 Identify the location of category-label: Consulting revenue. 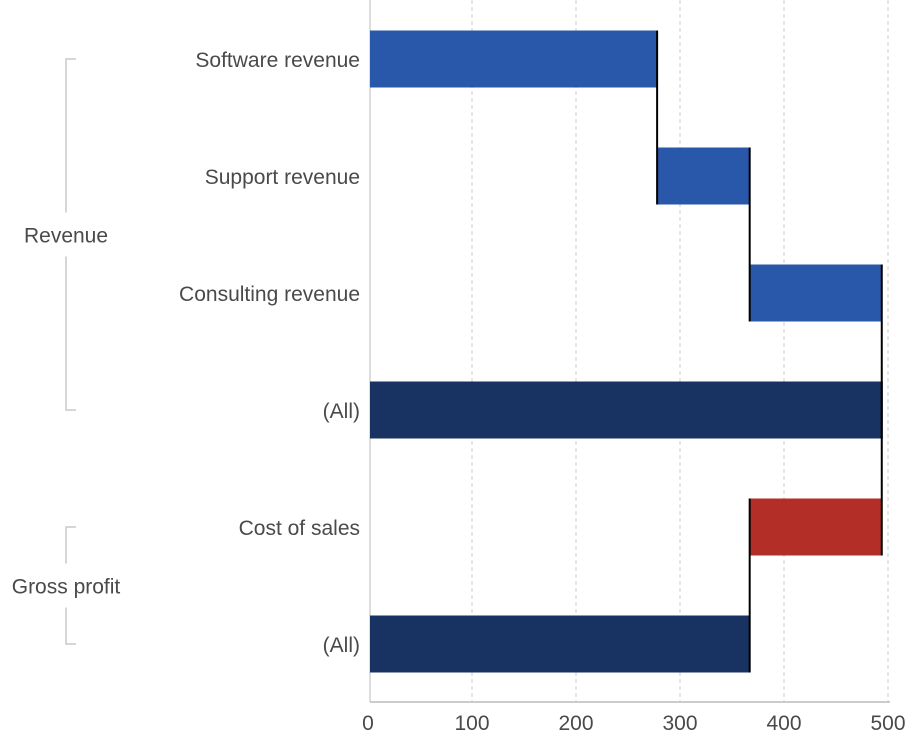
(269, 294).